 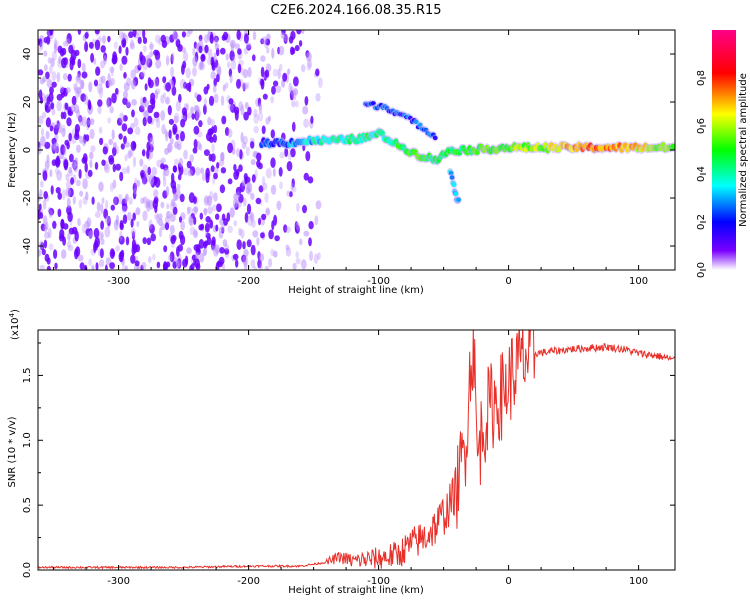 What do you see at coordinates (356, 590) in the screenshot?
I see `snr-xlabel: Height of straight line (km)` at bounding box center [356, 590].